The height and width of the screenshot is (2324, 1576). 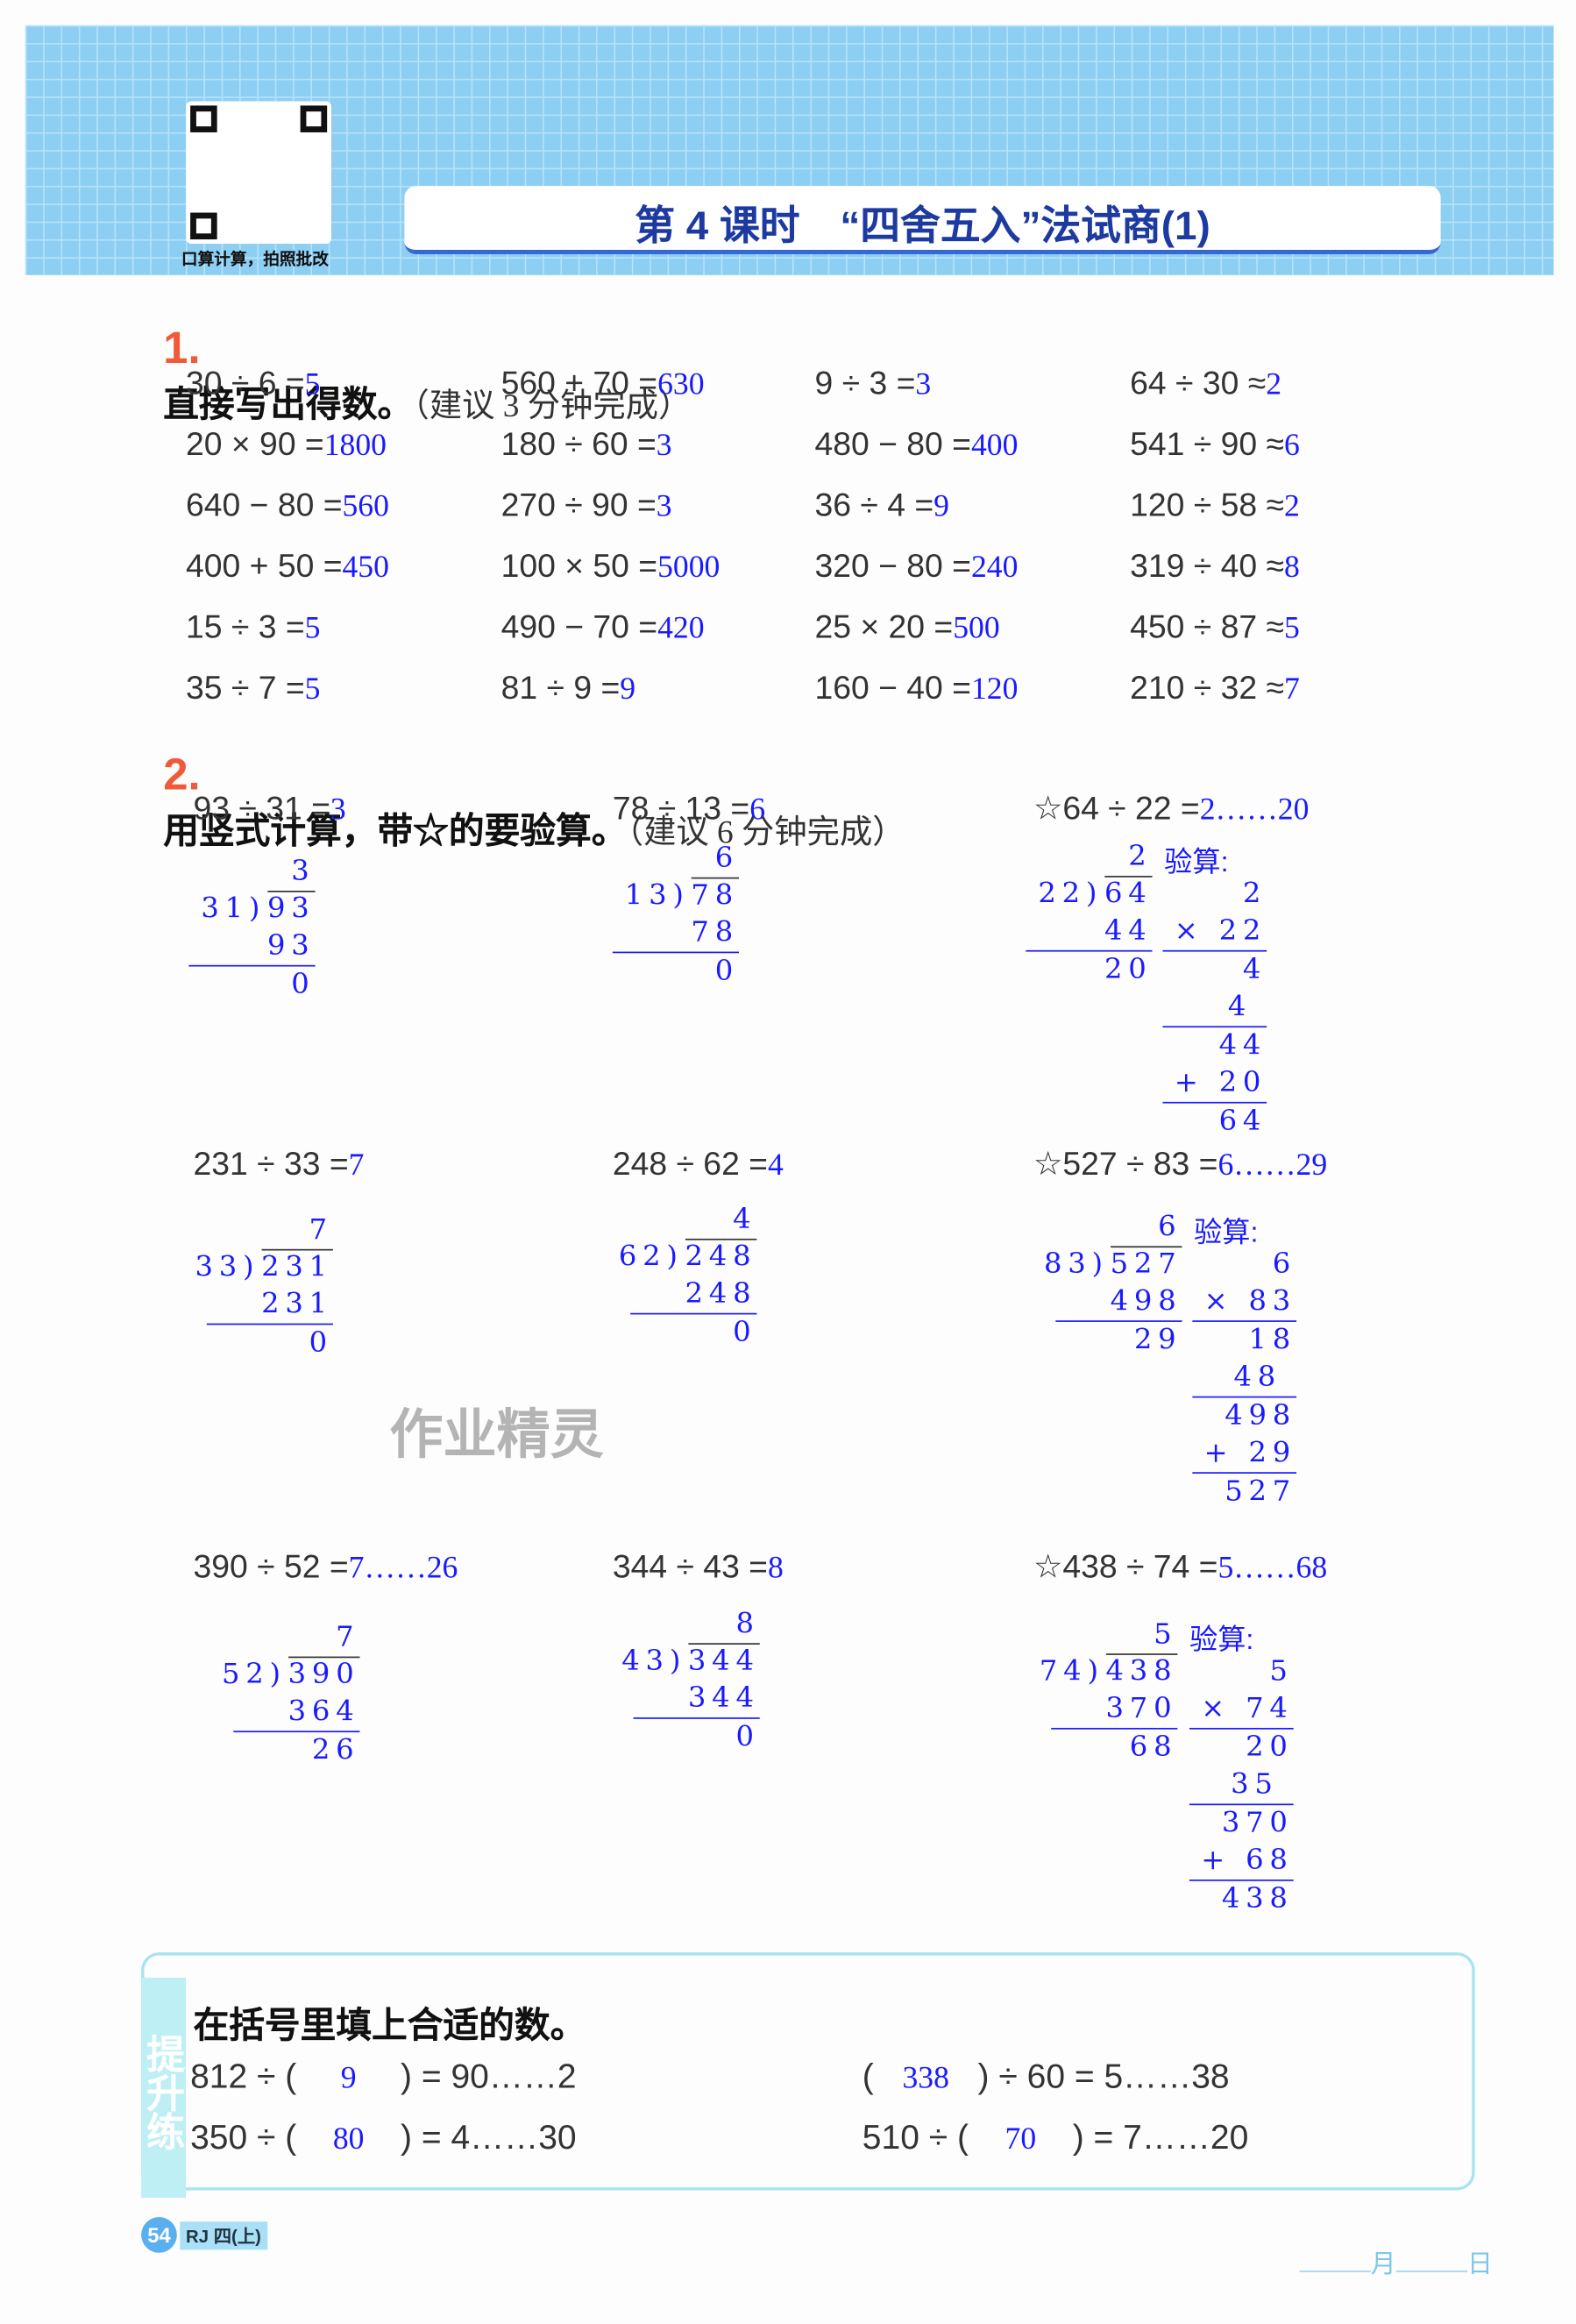 I want to click on long-division: 5 74)438 370 68, so click(x=1088, y=1691).